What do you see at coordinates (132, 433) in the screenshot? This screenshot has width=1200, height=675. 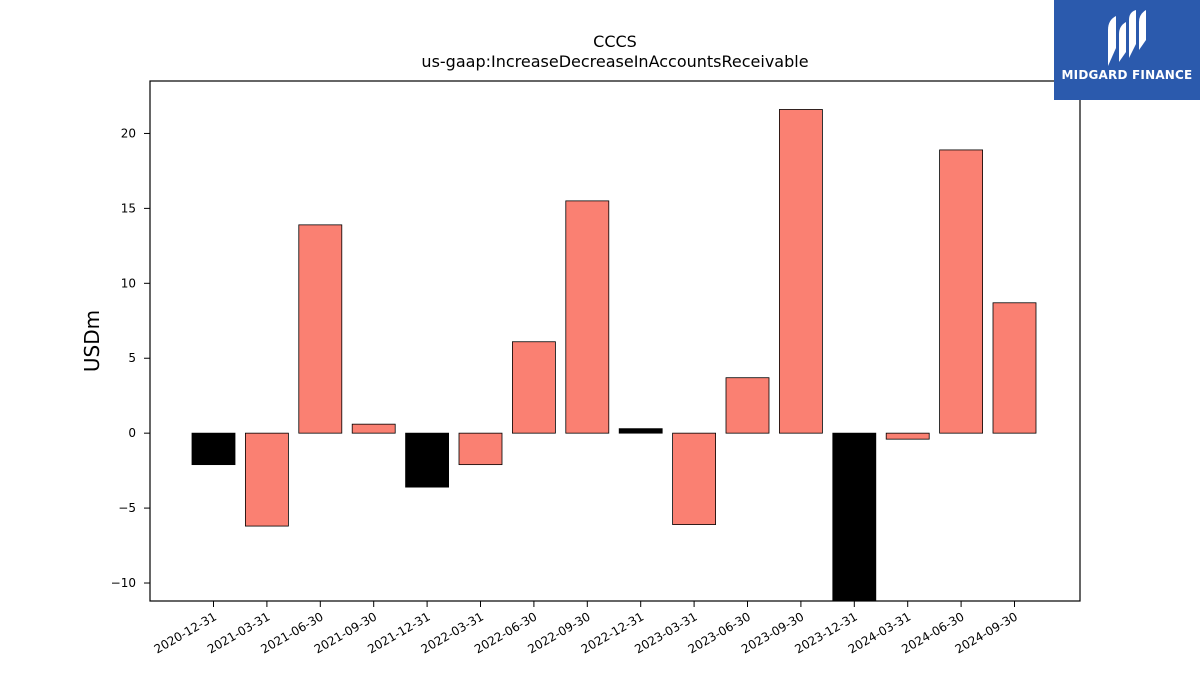 I see `y-tick-label: 0` at bounding box center [132, 433].